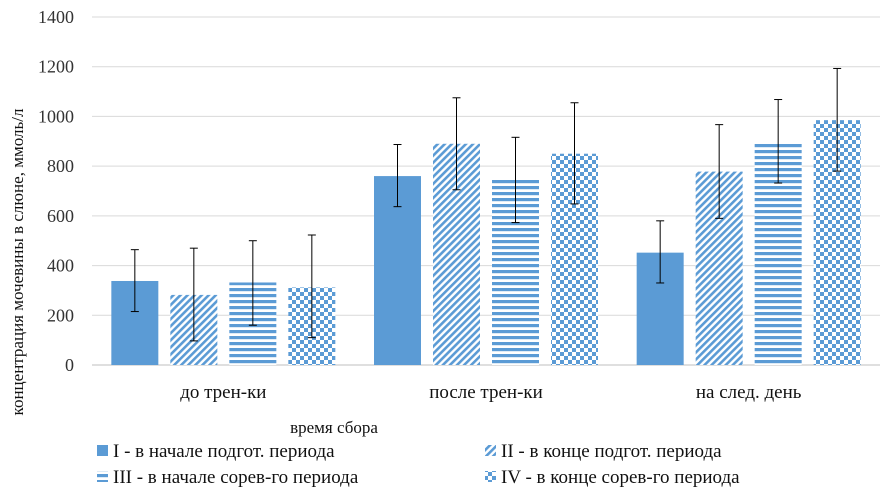 This screenshot has width=885, height=502. I want to click on legend-label: IV - в конце сорев-го периода, so click(620, 477).